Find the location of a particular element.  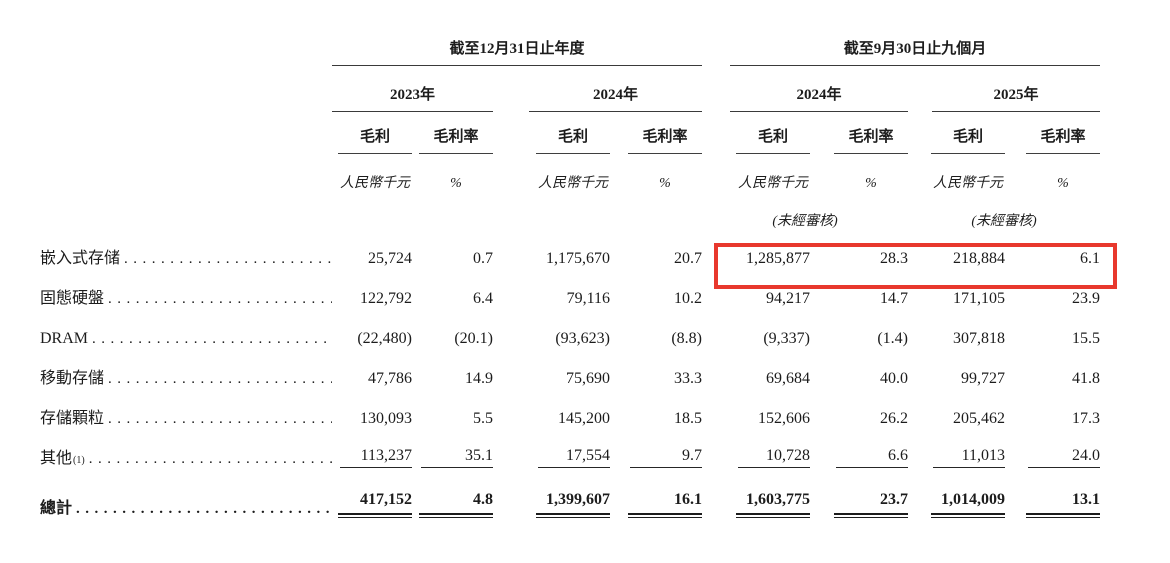

row-label: 固態硬盤 is located at coordinates (186, 298).